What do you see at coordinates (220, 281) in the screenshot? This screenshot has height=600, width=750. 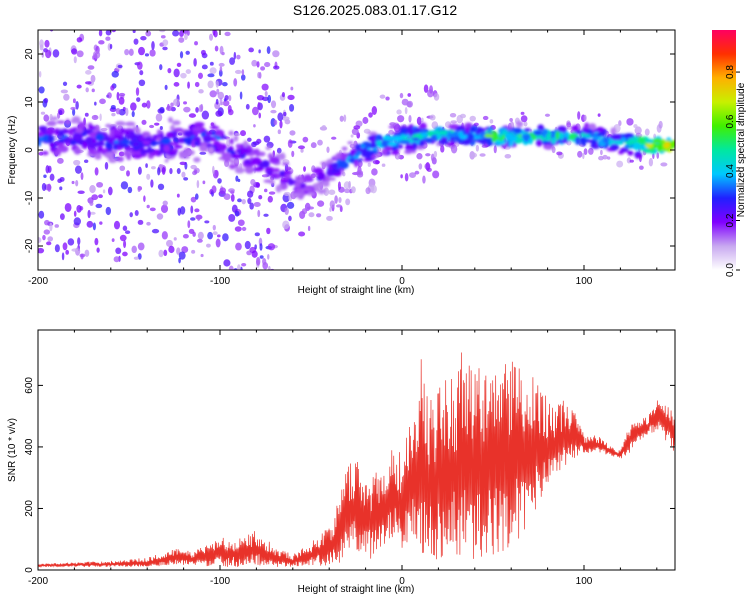 I see `x-tick-label: -100` at bounding box center [220, 281].